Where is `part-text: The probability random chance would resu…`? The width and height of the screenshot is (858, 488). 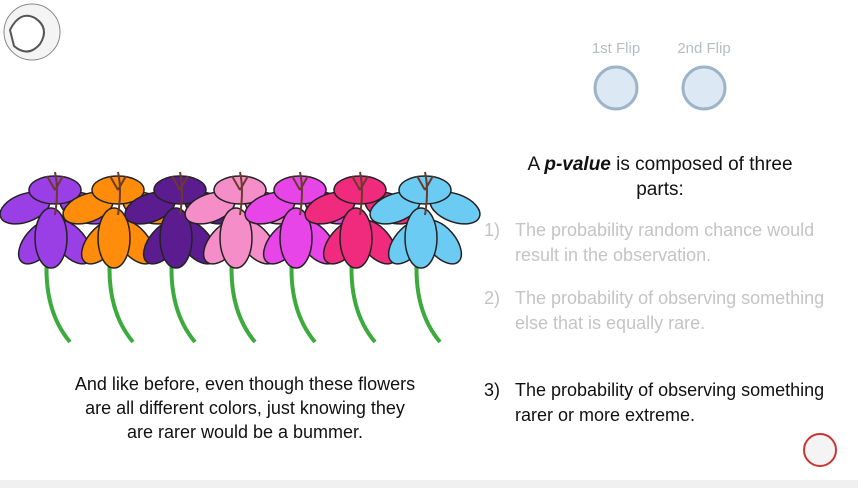 part-text: The probability random chance would resu… is located at coordinates (665, 242).